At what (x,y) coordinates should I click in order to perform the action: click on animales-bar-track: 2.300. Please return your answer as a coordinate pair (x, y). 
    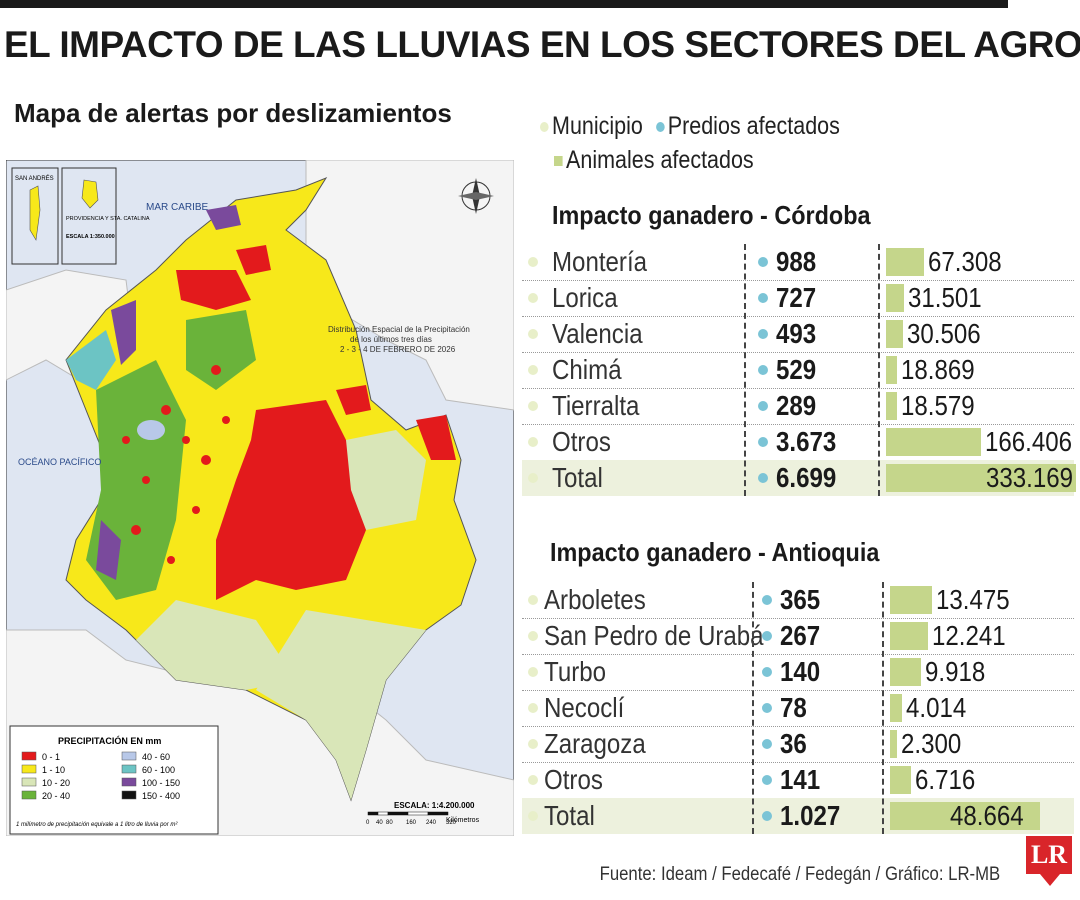
    Looking at the image, I should click on (965, 743).